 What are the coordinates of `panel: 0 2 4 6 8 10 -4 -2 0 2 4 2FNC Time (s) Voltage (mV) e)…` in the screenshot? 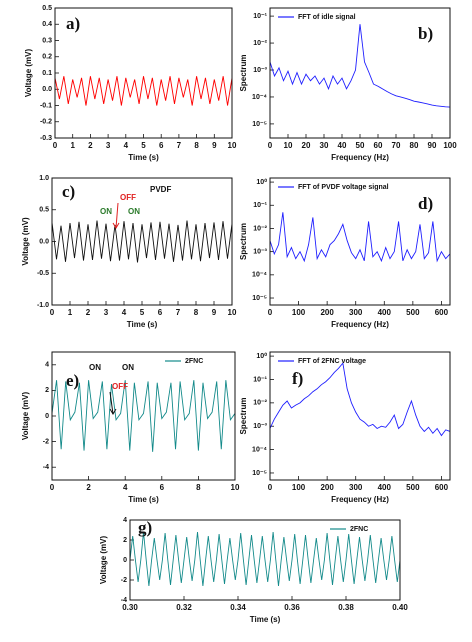 It's located at (130, 427).